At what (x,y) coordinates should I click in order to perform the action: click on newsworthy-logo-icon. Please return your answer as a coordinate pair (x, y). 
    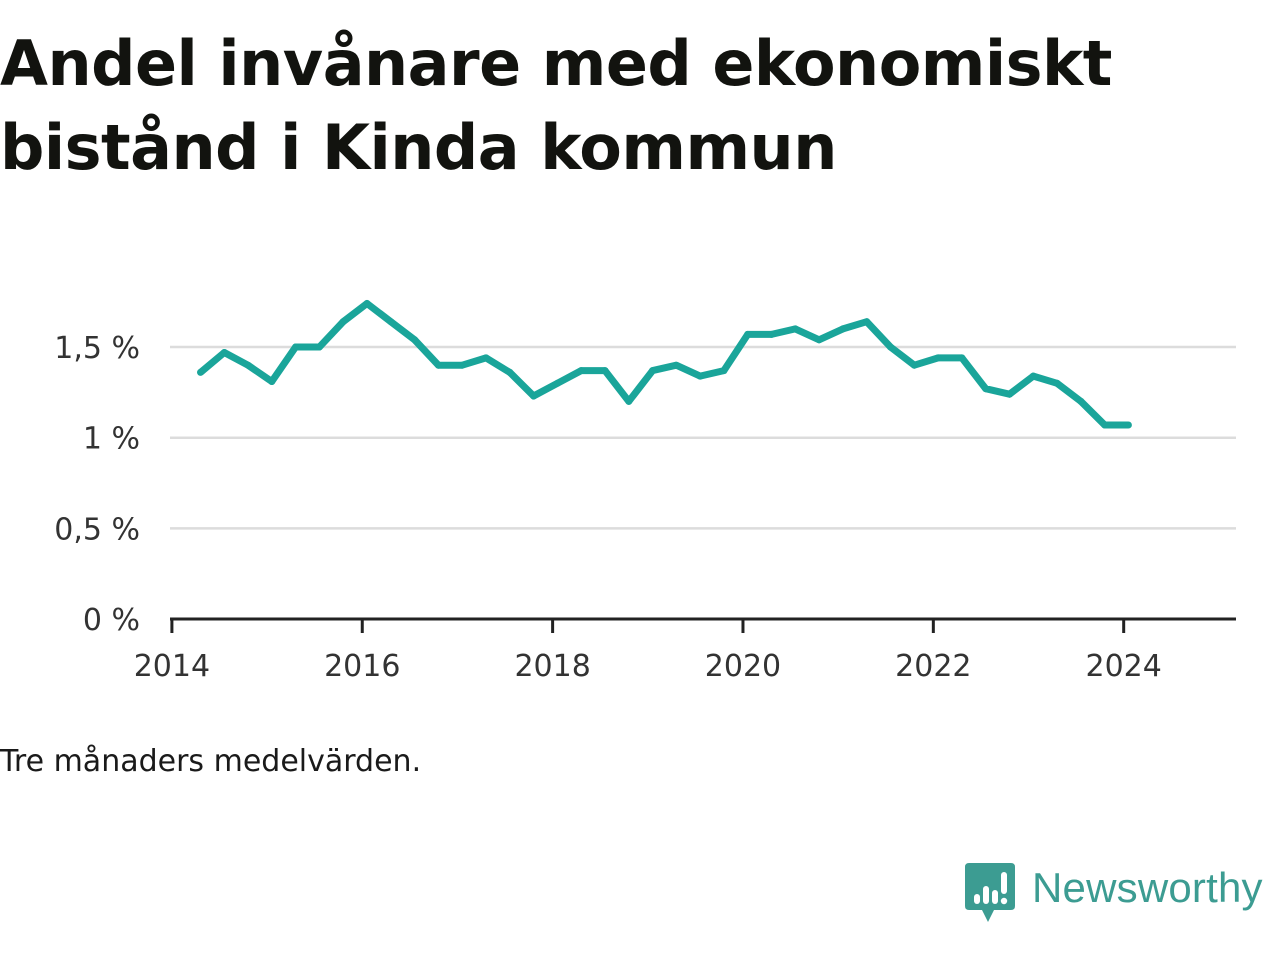
    Looking at the image, I should click on (990, 892).